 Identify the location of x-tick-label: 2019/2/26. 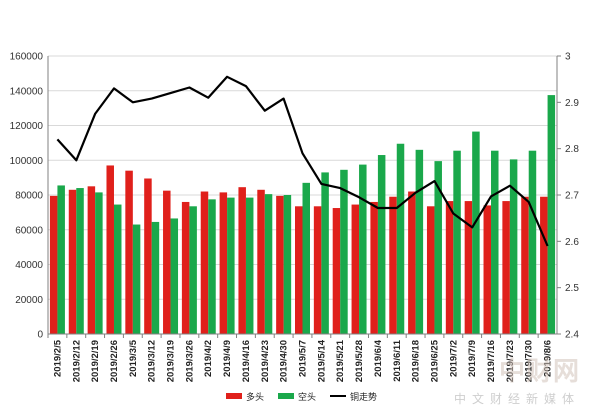
(114, 361).